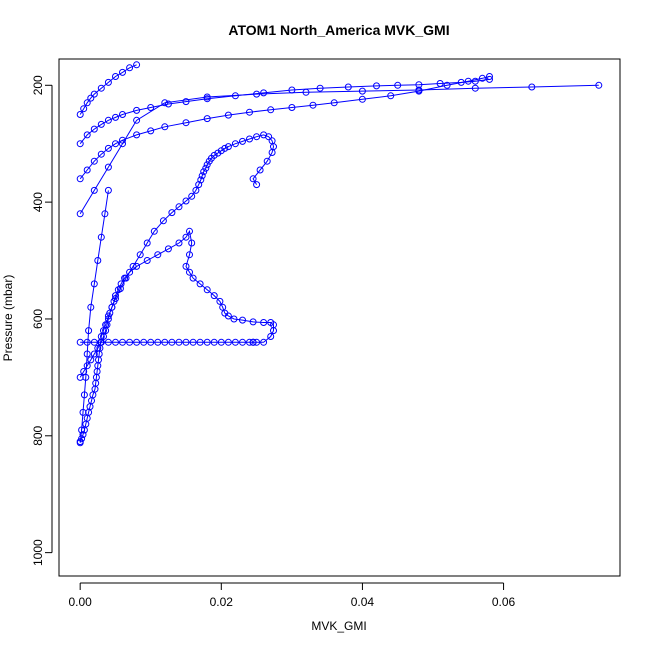 The height and width of the screenshot is (650, 650). What do you see at coordinates (363, 602) in the screenshot?
I see `x-tick-label: 0.04` at bounding box center [363, 602].